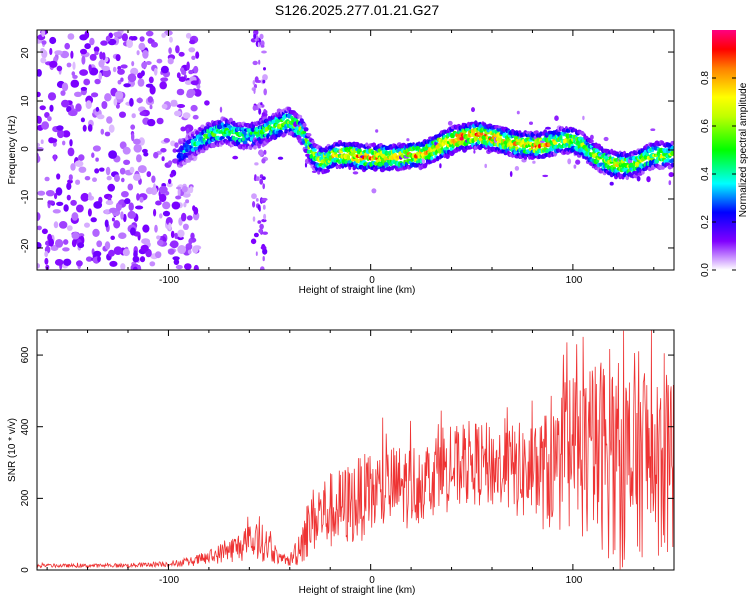 The width and height of the screenshot is (750, 600). What do you see at coordinates (25, 497) in the screenshot?
I see `bottom-y-tick-label: 200` at bounding box center [25, 497].